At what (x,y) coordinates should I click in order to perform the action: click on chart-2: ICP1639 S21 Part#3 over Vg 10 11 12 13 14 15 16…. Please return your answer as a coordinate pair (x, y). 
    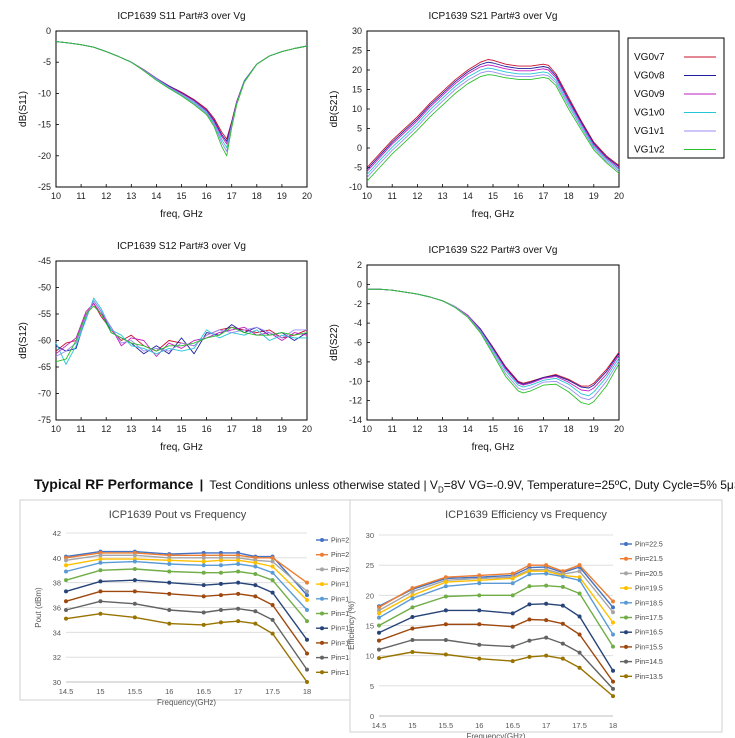
    Looking at the image, I should click on (476, 115).